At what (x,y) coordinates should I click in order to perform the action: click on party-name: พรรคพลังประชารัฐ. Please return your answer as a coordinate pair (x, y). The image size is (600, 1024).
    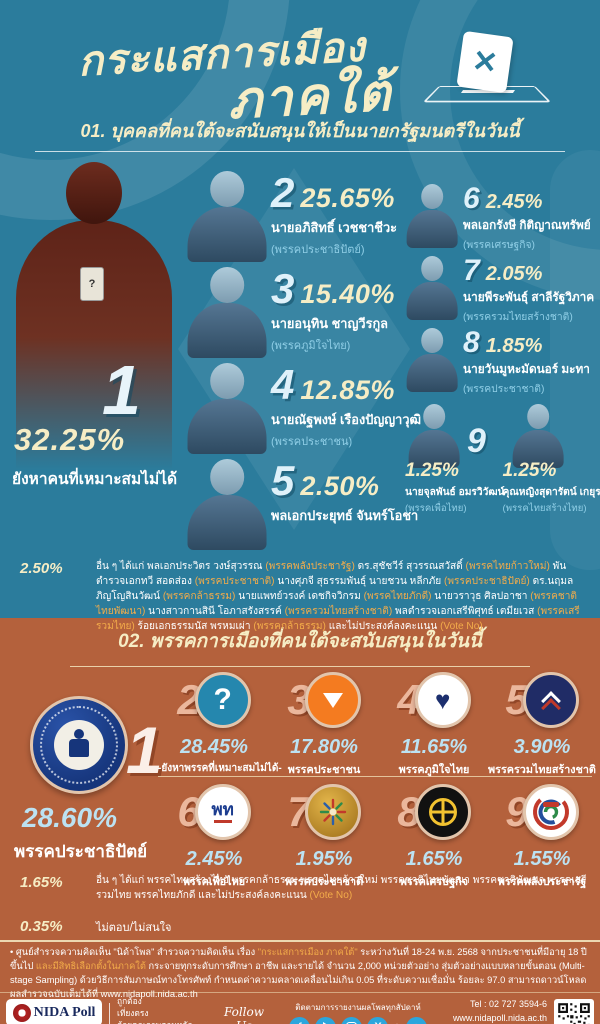
    Looking at the image, I should click on (542, 882).